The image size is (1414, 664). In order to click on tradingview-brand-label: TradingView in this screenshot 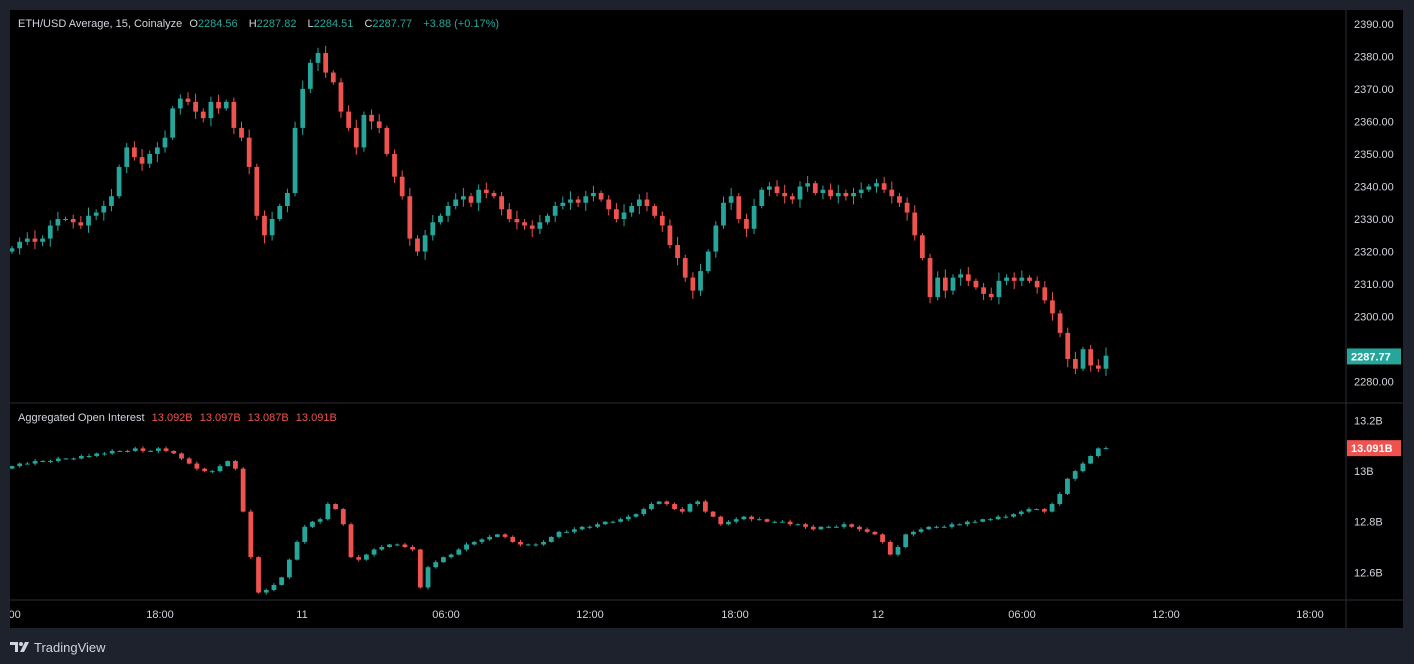, I will do `click(70, 647)`.